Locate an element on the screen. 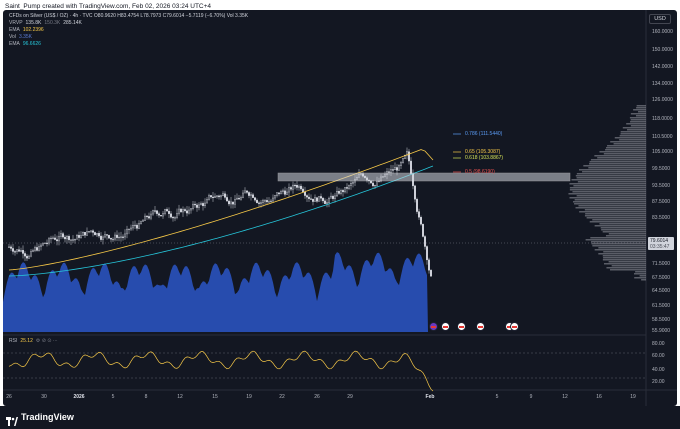  rsi-settings-icon: ⚙ ⊘ ⊙ ⋯ is located at coordinates (46, 341).